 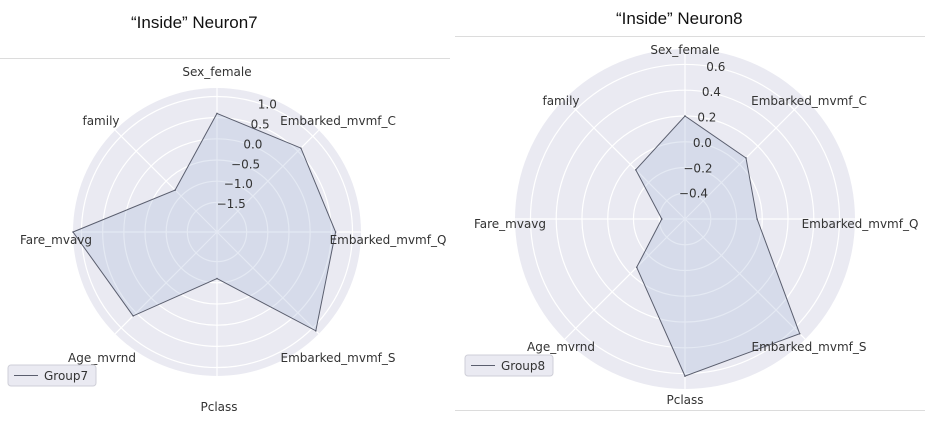 What do you see at coordinates (679, 18) in the screenshot?
I see `chart-title: “Inside” Neuron8` at bounding box center [679, 18].